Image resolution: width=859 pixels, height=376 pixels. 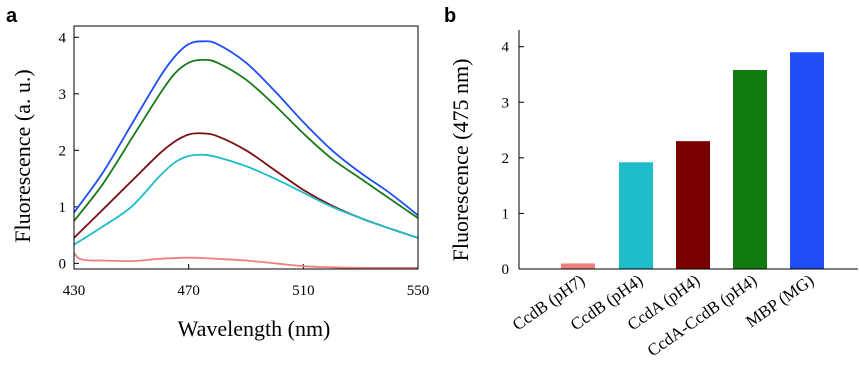 What do you see at coordinates (506, 214) in the screenshot?
I see `panel-b-y-tick-label: 1` at bounding box center [506, 214].